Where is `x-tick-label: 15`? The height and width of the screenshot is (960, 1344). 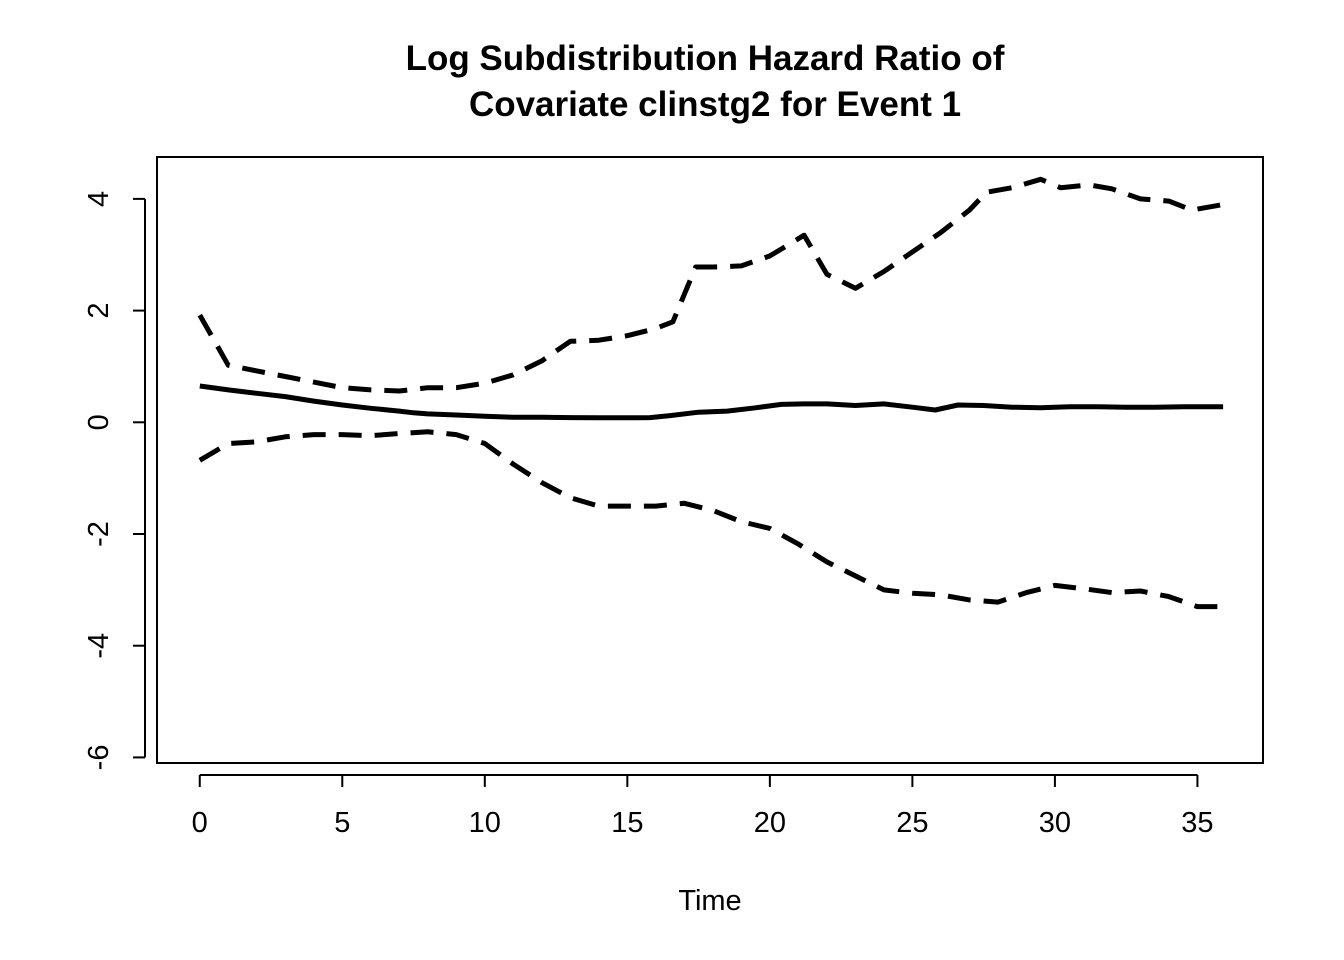
x-tick-label: 15 is located at coordinates (627, 823).